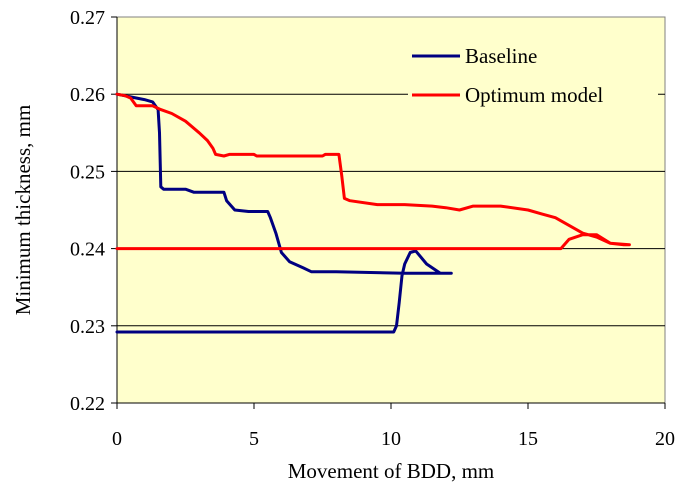 Image resolution: width=684 pixels, height=489 pixels. Describe the element at coordinates (501, 56) in the screenshot. I see `legend-label: Baseline` at that location.